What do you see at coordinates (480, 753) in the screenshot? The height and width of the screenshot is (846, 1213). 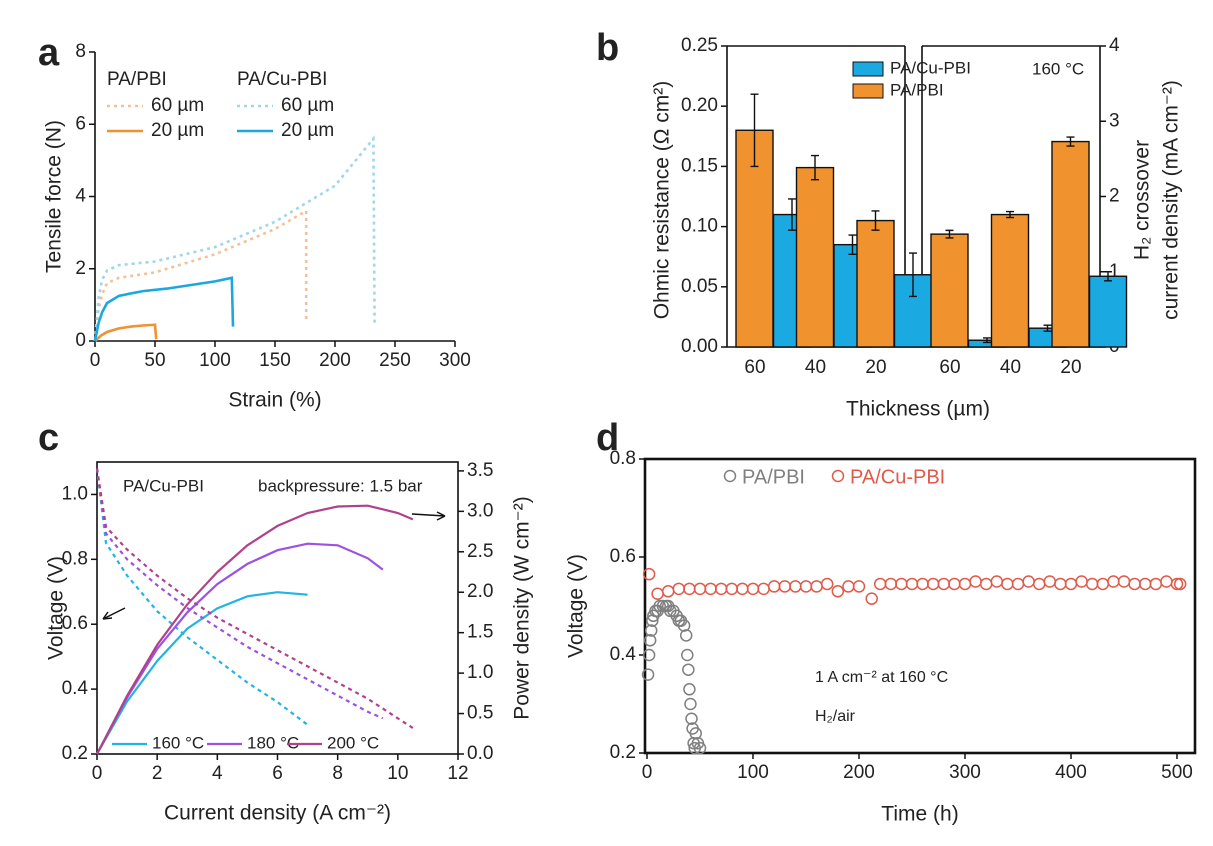 I see `y2-tick-label: 0.0` at bounding box center [480, 753].